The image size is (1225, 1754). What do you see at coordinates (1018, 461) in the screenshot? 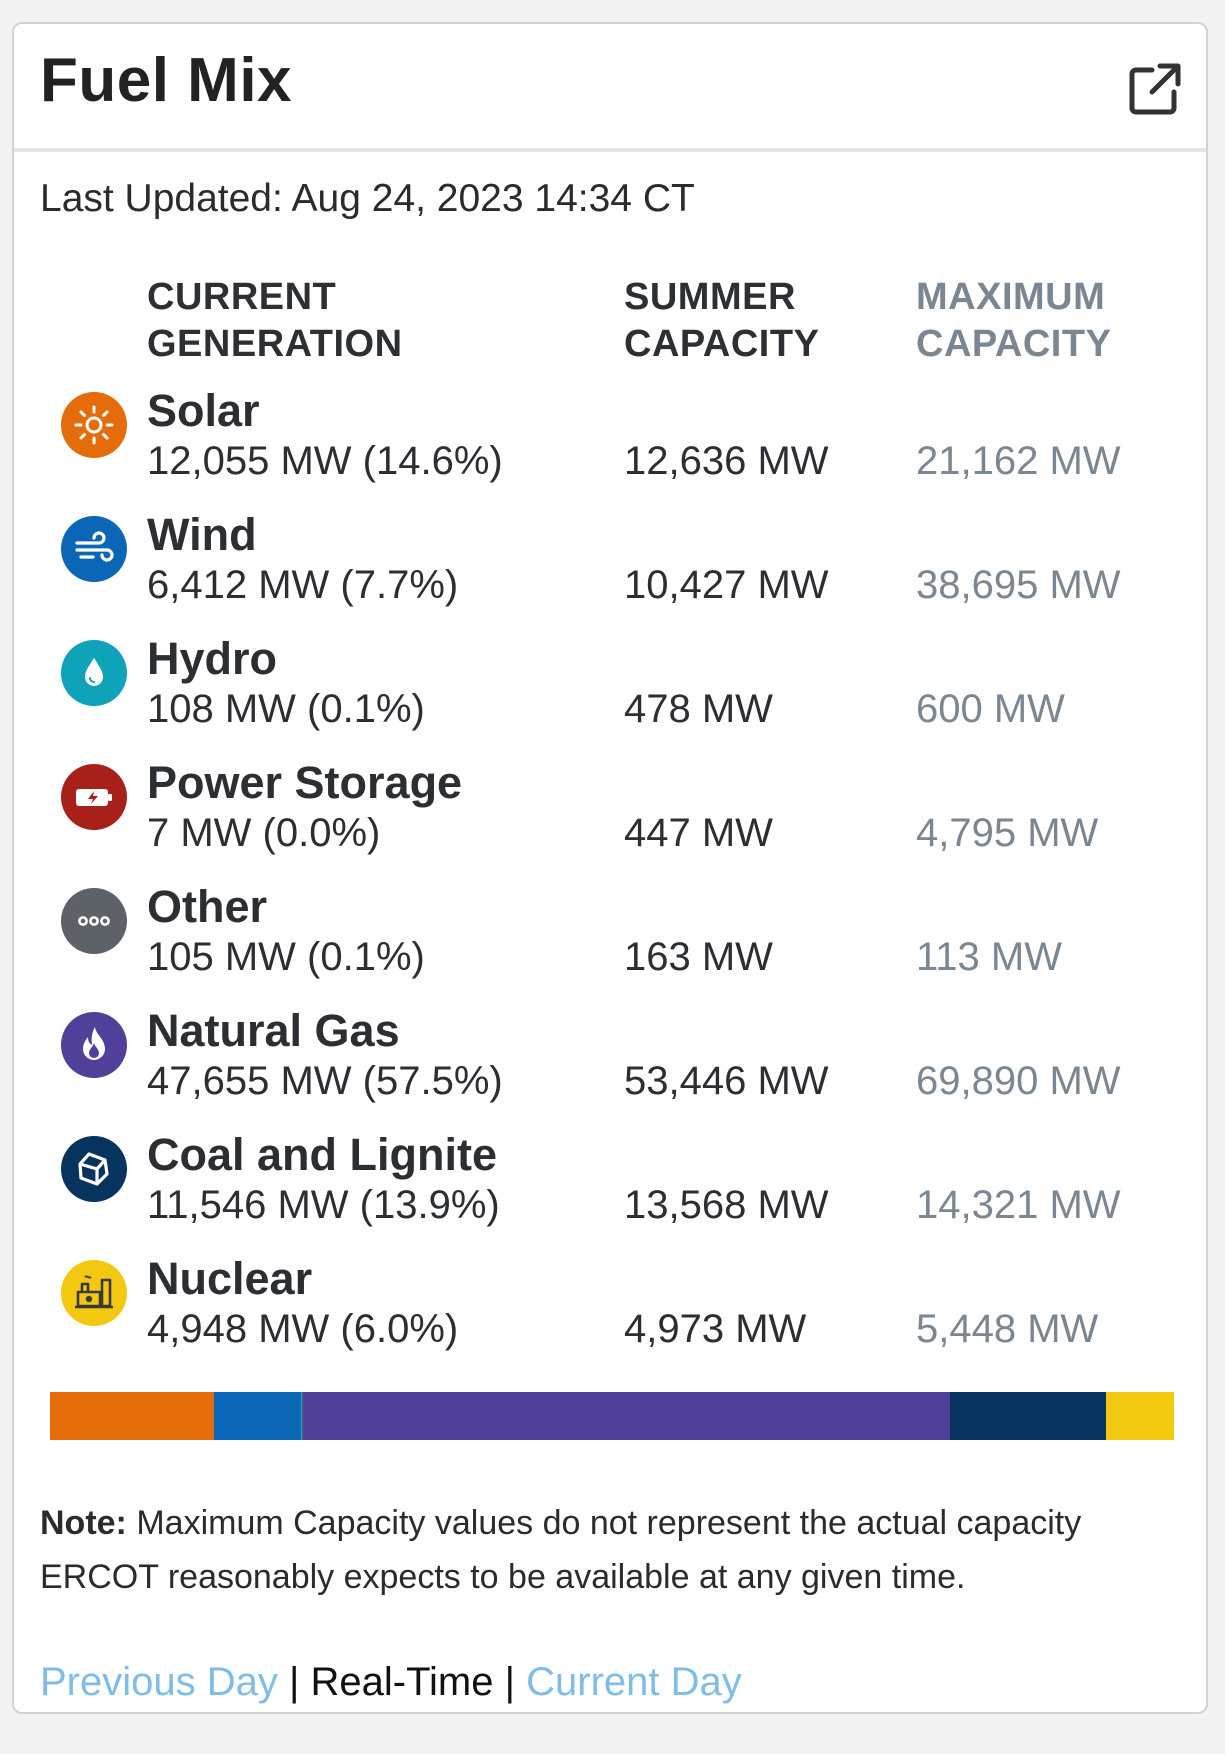
I see `fuel-maximum-capacity: 21,162 MW` at bounding box center [1018, 461].